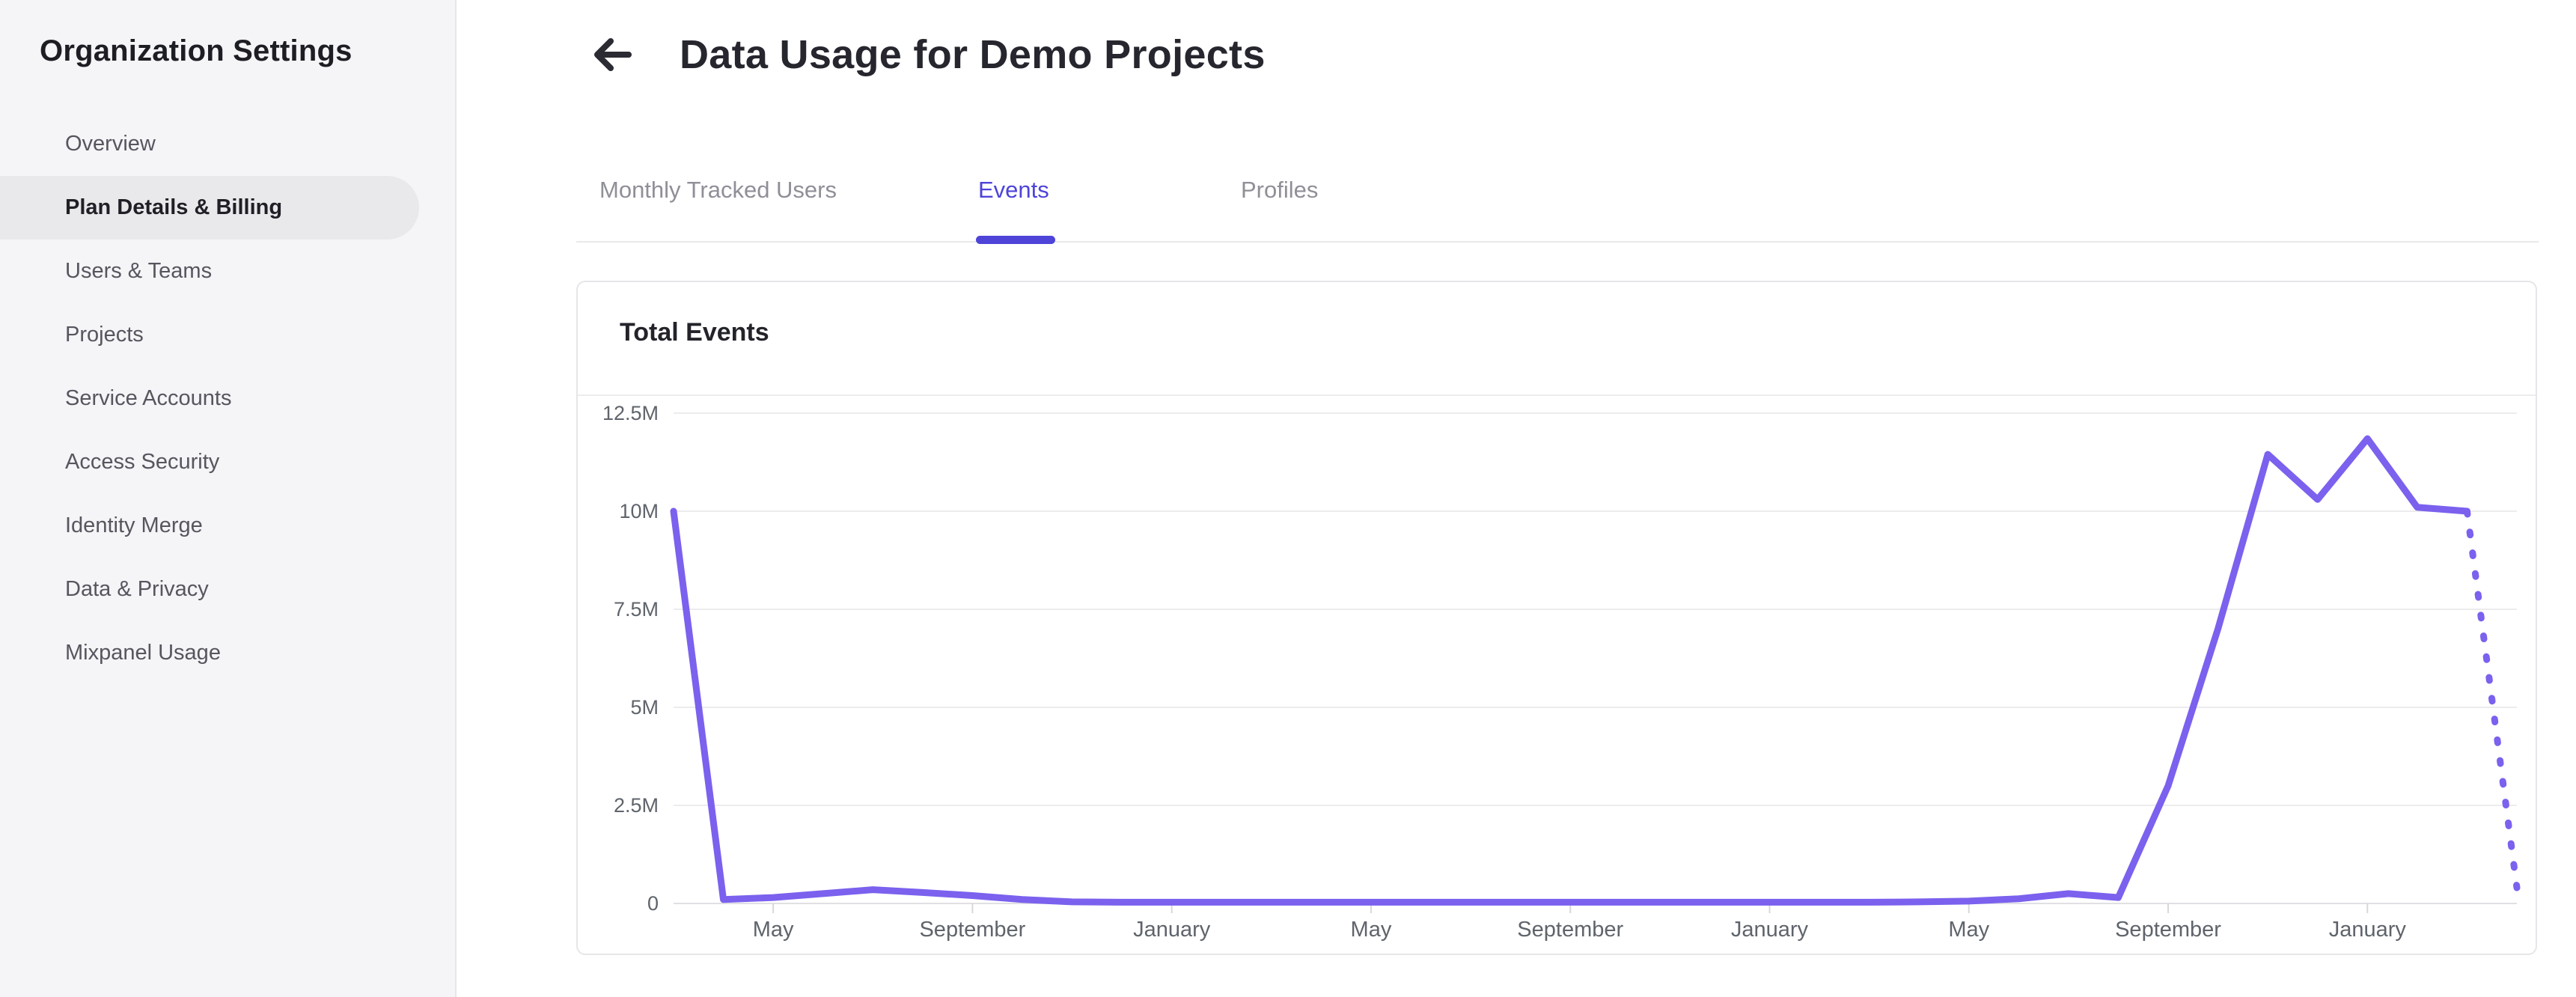 The height and width of the screenshot is (997, 2576). I want to click on sidebar-item-users-teams: Users & Teams, so click(228, 271).